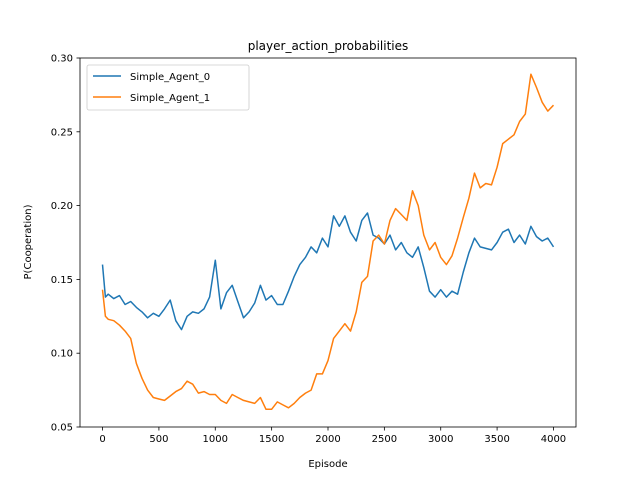 The image size is (640, 480). I want to click on x-tick-label: 4000, so click(553, 439).